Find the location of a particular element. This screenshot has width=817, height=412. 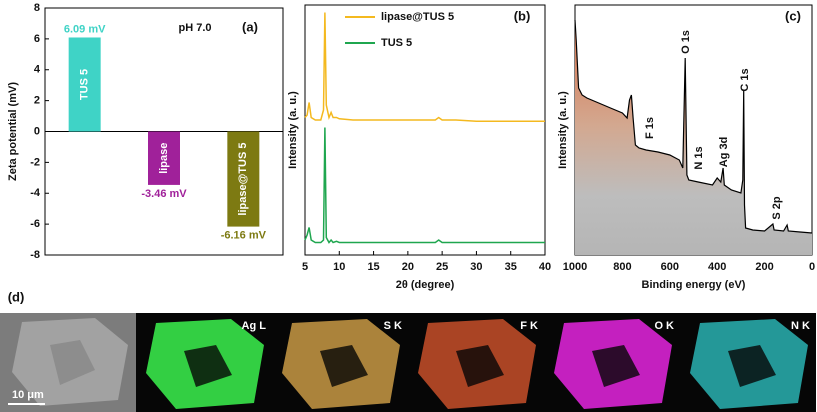

x-tick-label: 40 is located at coordinates (545, 267).